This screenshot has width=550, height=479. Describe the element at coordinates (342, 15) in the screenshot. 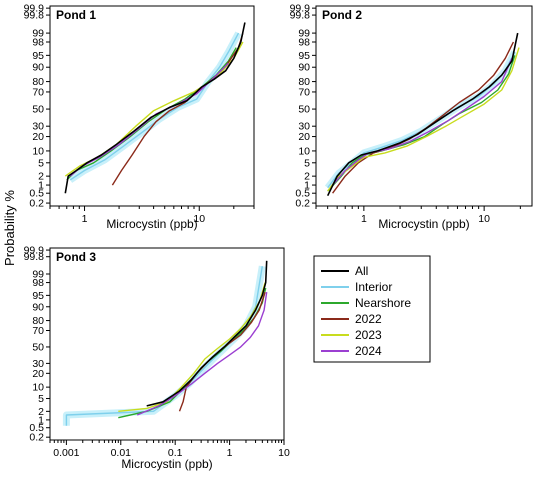

I see `panel-title: Pond 2` at that location.